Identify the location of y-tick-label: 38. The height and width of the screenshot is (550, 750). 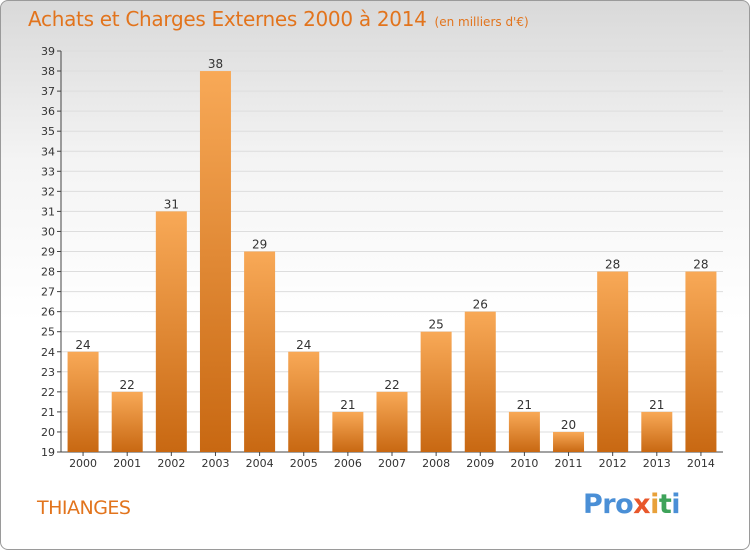
(48, 71).